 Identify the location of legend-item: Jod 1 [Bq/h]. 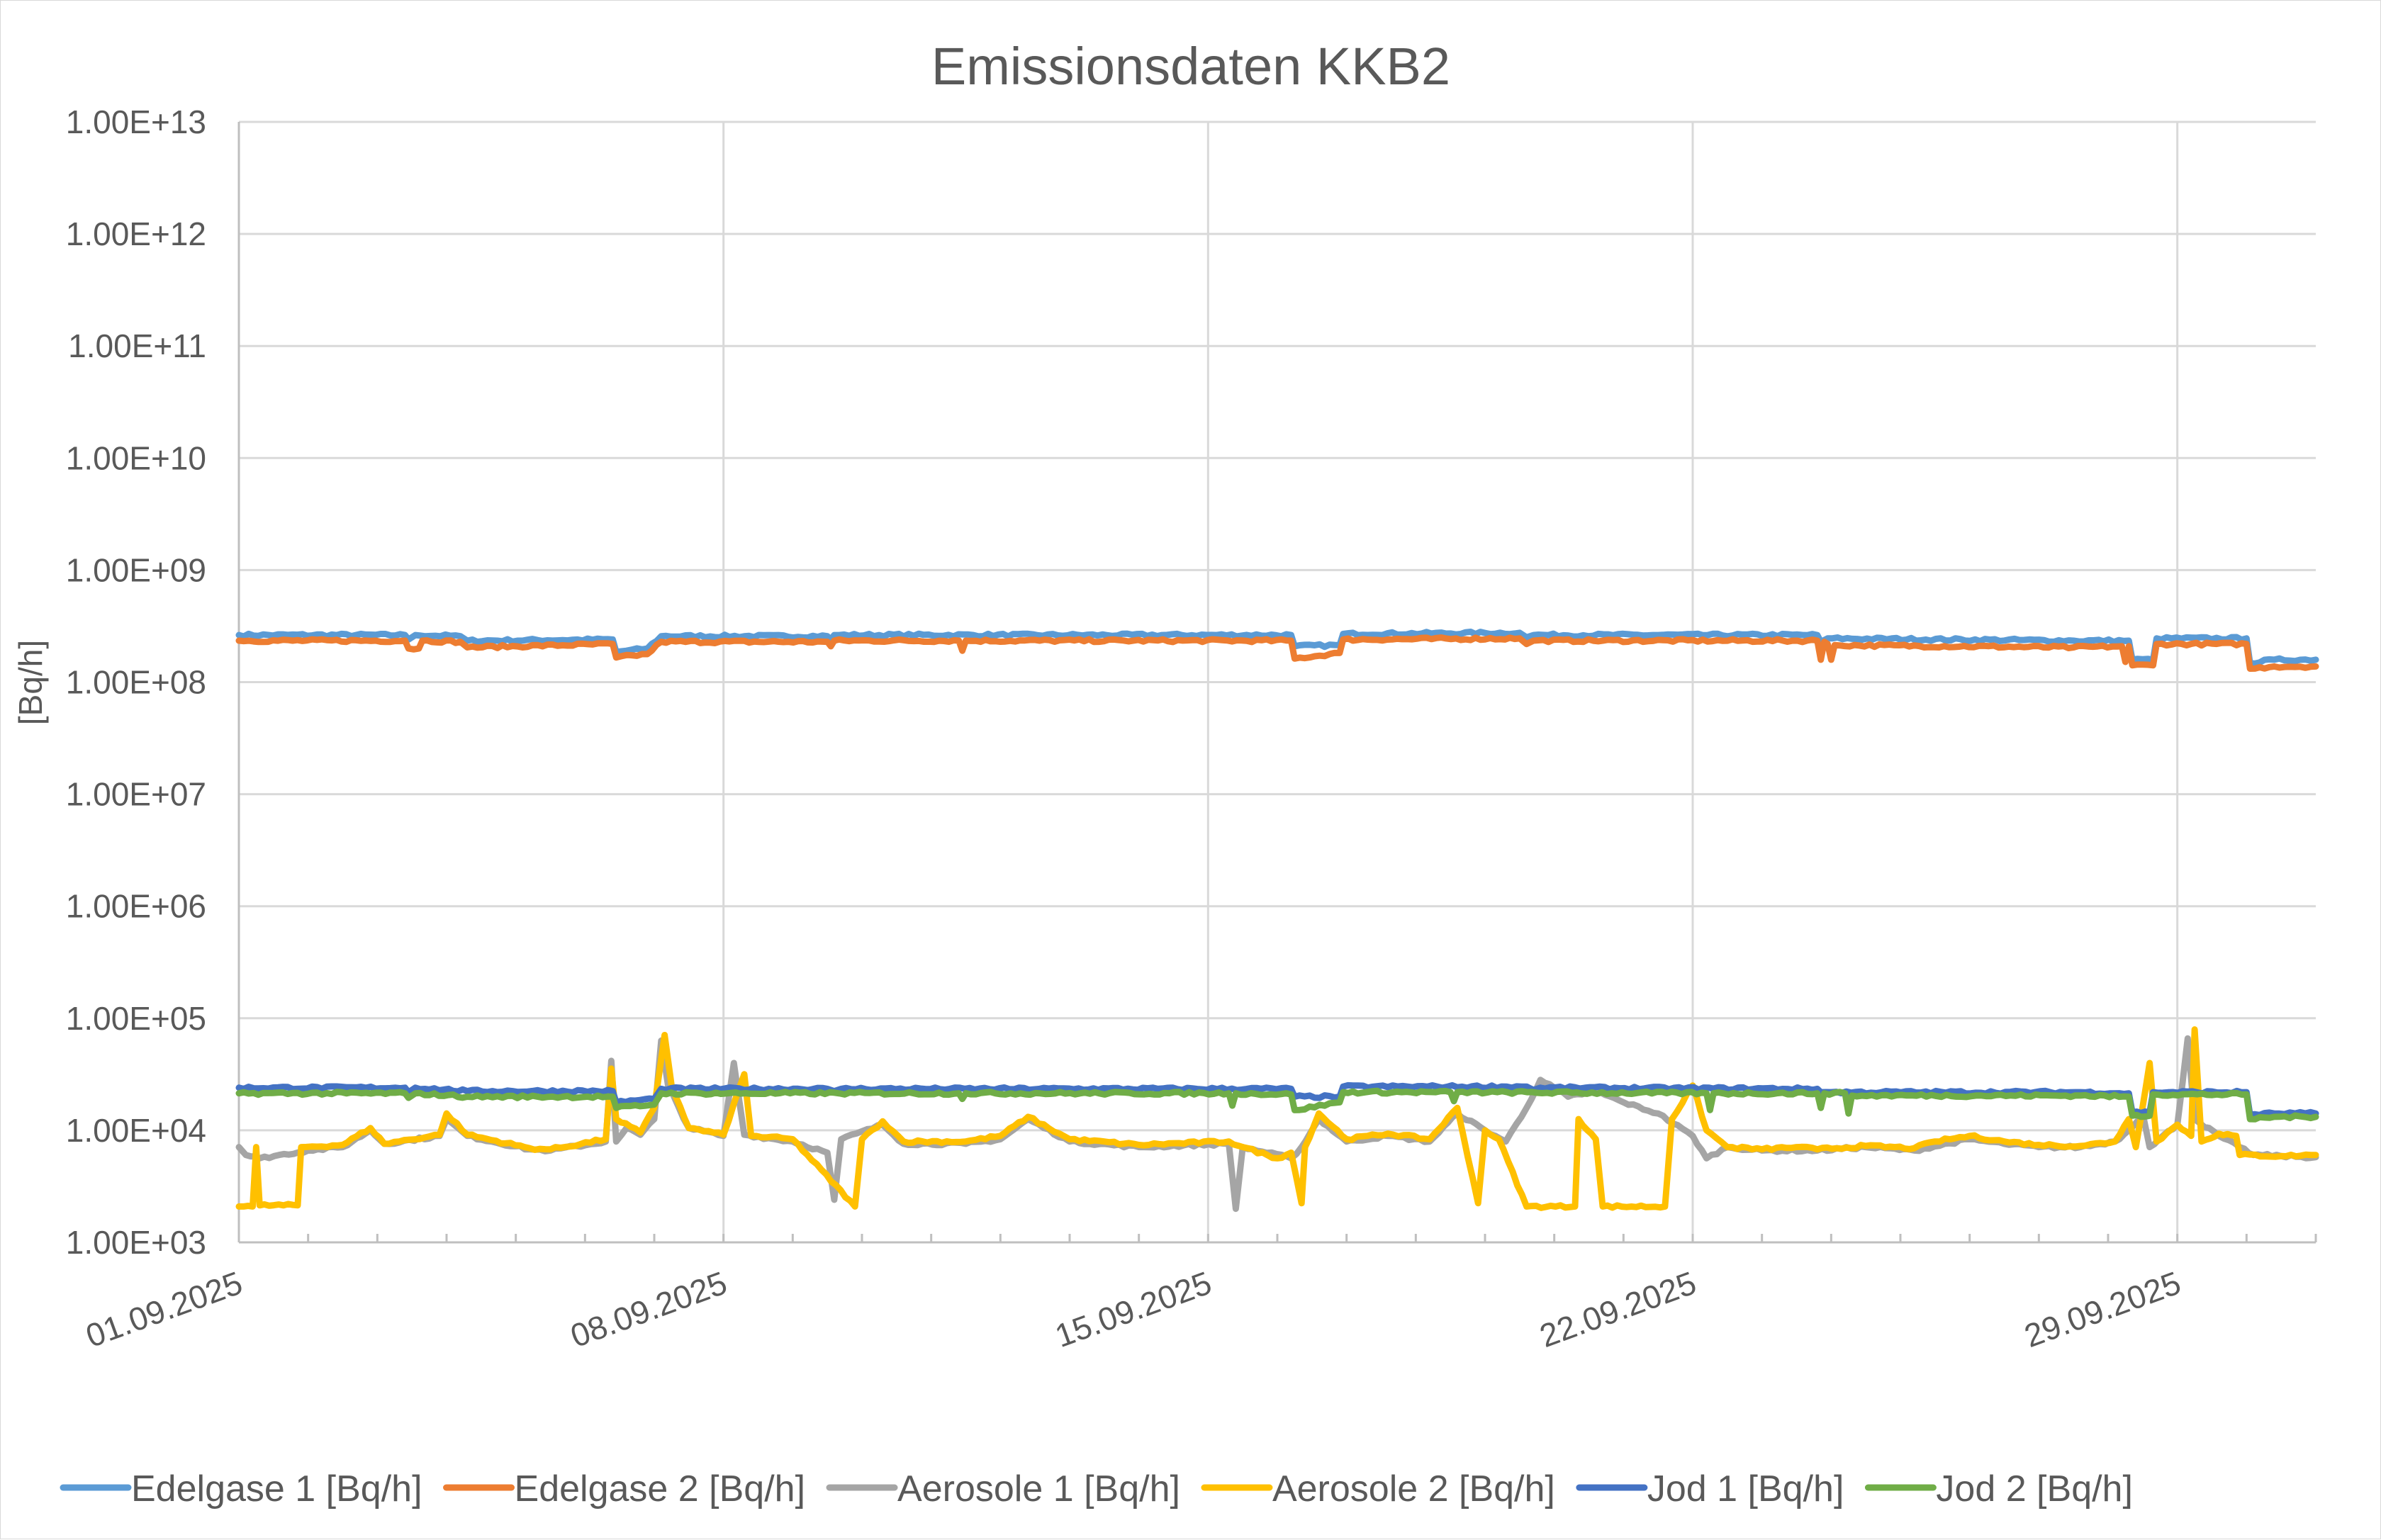
(1710, 1489).